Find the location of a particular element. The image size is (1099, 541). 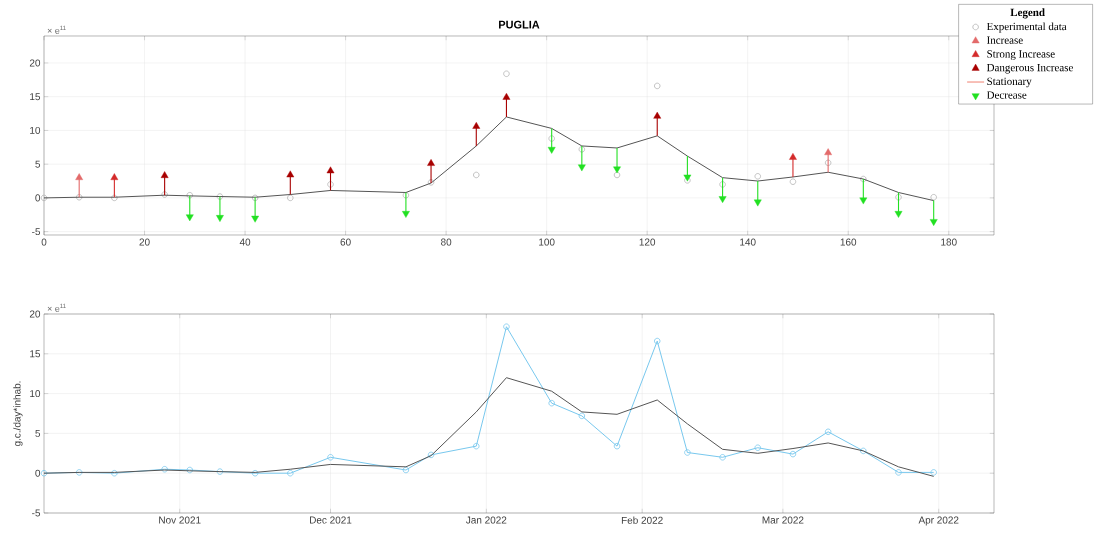

x-tick-label: 0 is located at coordinates (44, 242).